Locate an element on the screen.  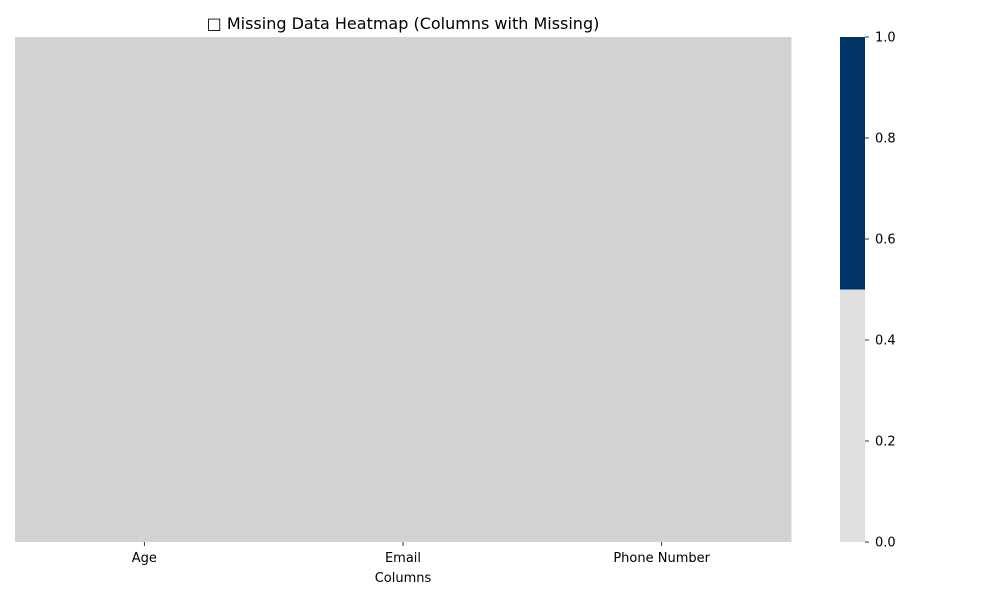
x-tick-label: Age is located at coordinates (144, 558).